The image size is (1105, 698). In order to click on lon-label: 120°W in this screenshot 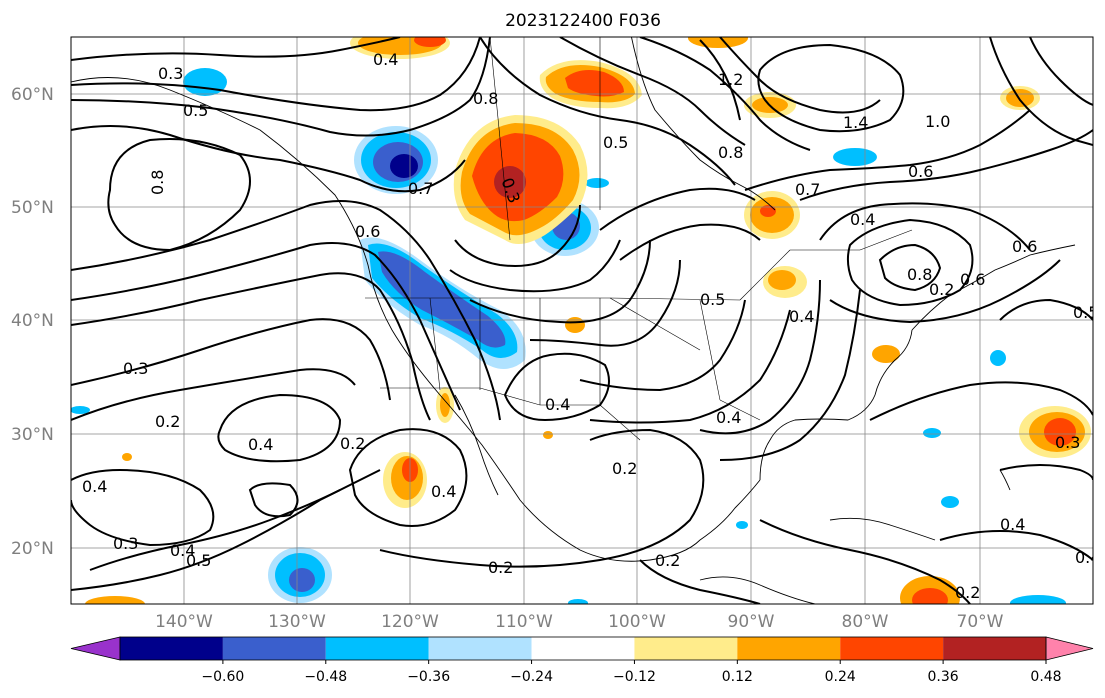, I will do `click(410, 622)`.